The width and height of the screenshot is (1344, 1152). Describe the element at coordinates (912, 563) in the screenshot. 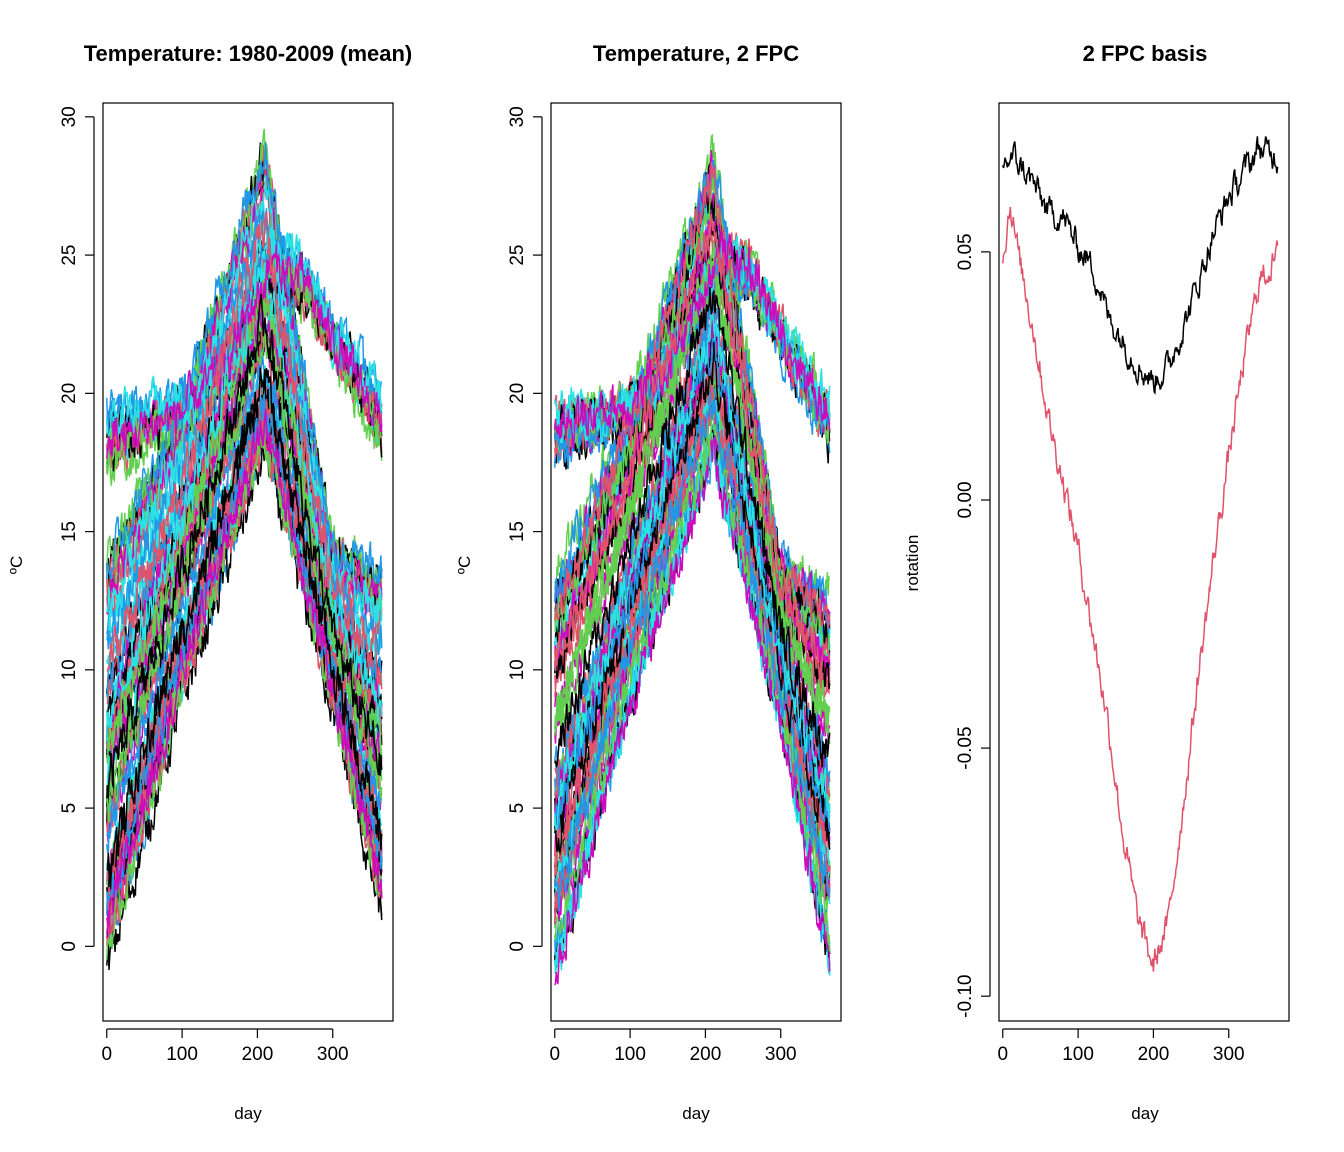

I see `y-axis-label: rotation` at that location.